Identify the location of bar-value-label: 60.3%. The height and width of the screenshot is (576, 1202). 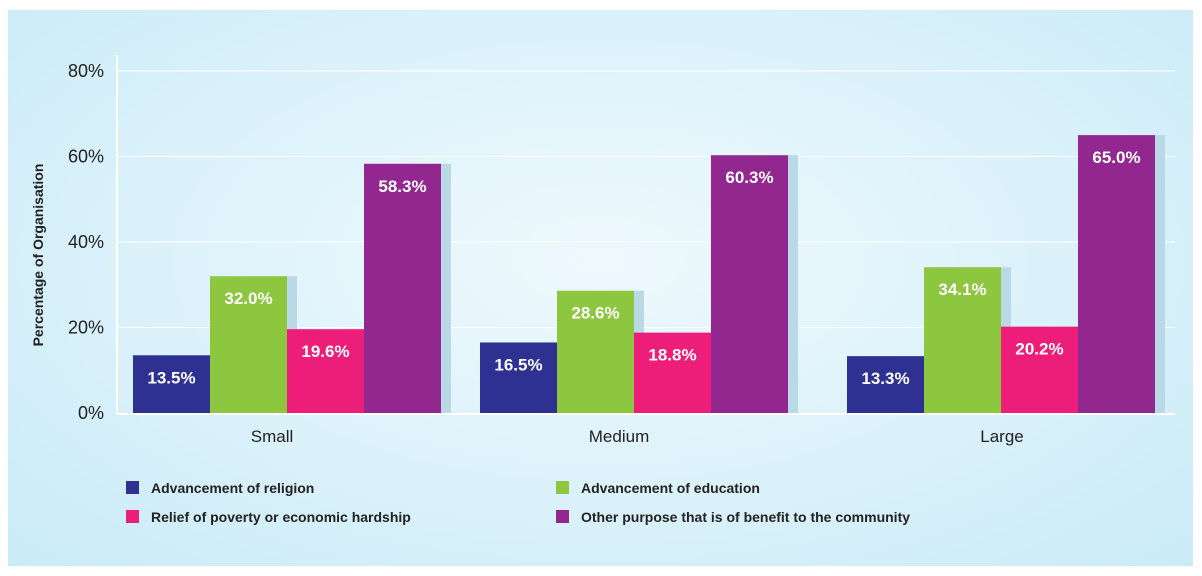
(749, 177).